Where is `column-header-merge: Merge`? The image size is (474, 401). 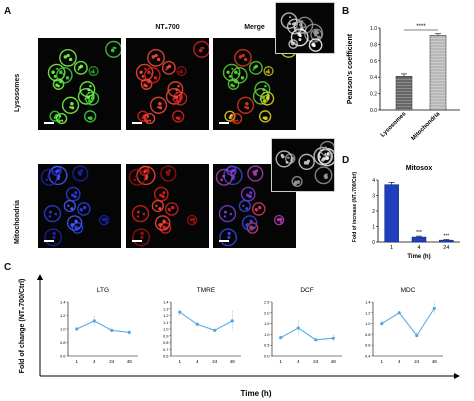 column-header-merge: Merge is located at coordinates (254, 27).